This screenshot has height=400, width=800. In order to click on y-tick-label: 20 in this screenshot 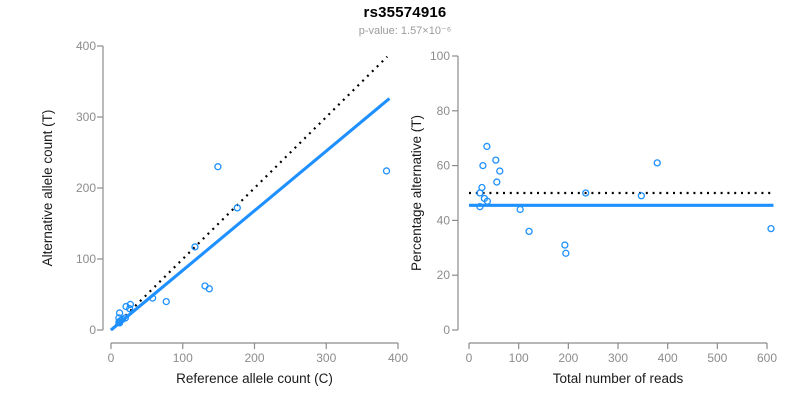, I will do `click(444, 275)`.